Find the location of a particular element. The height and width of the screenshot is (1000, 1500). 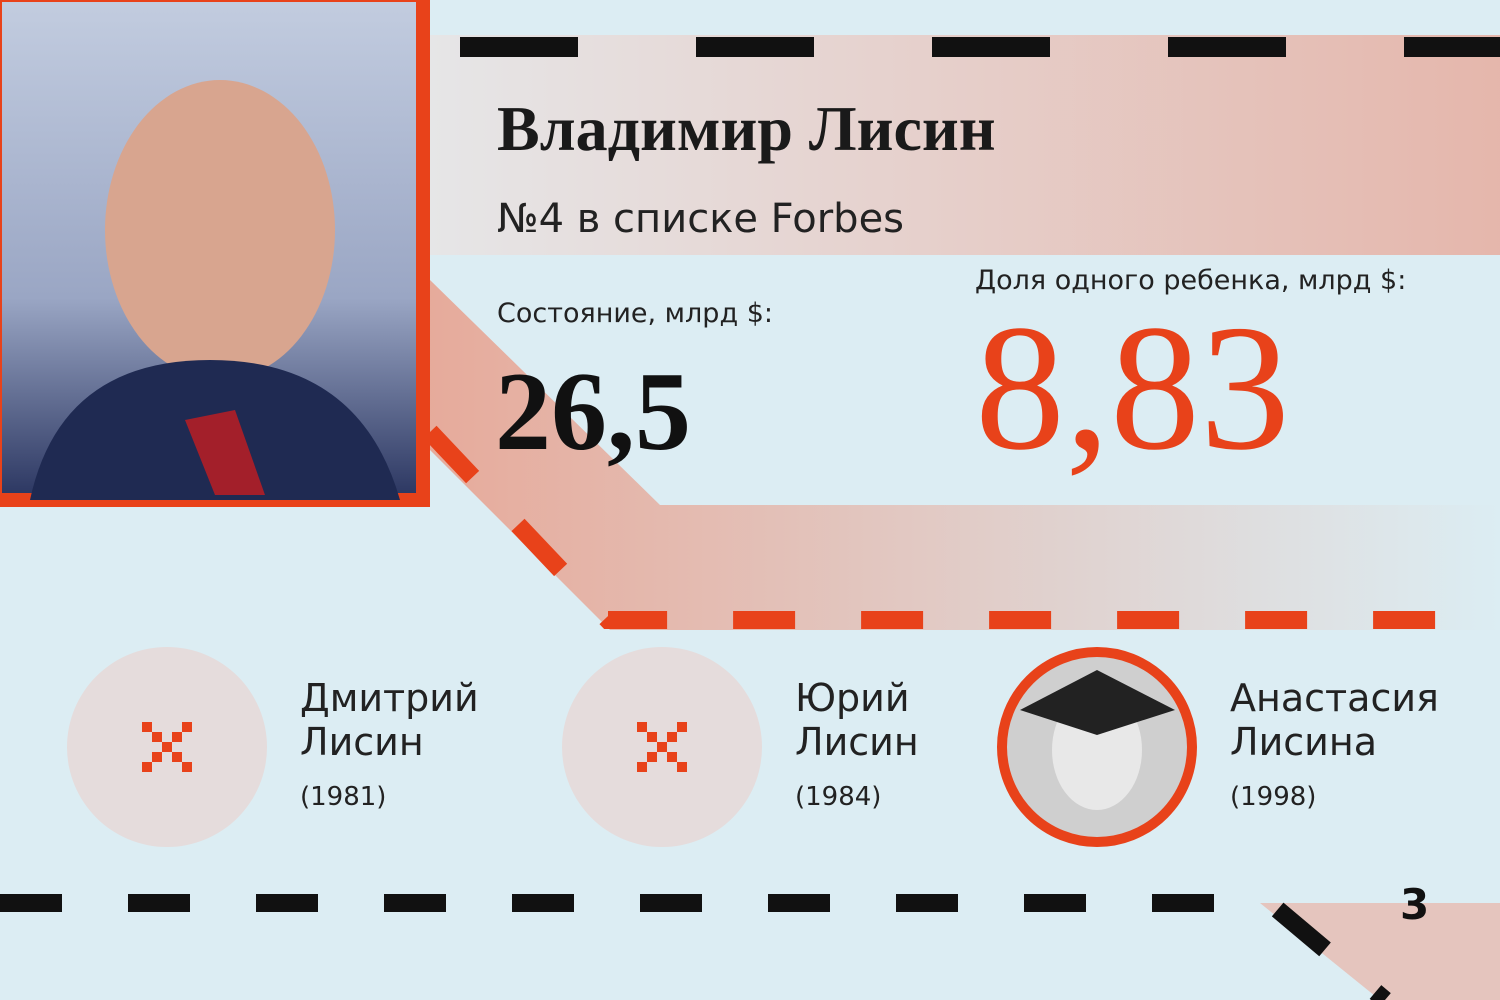

portrait-tie is located at coordinates (225, 452).